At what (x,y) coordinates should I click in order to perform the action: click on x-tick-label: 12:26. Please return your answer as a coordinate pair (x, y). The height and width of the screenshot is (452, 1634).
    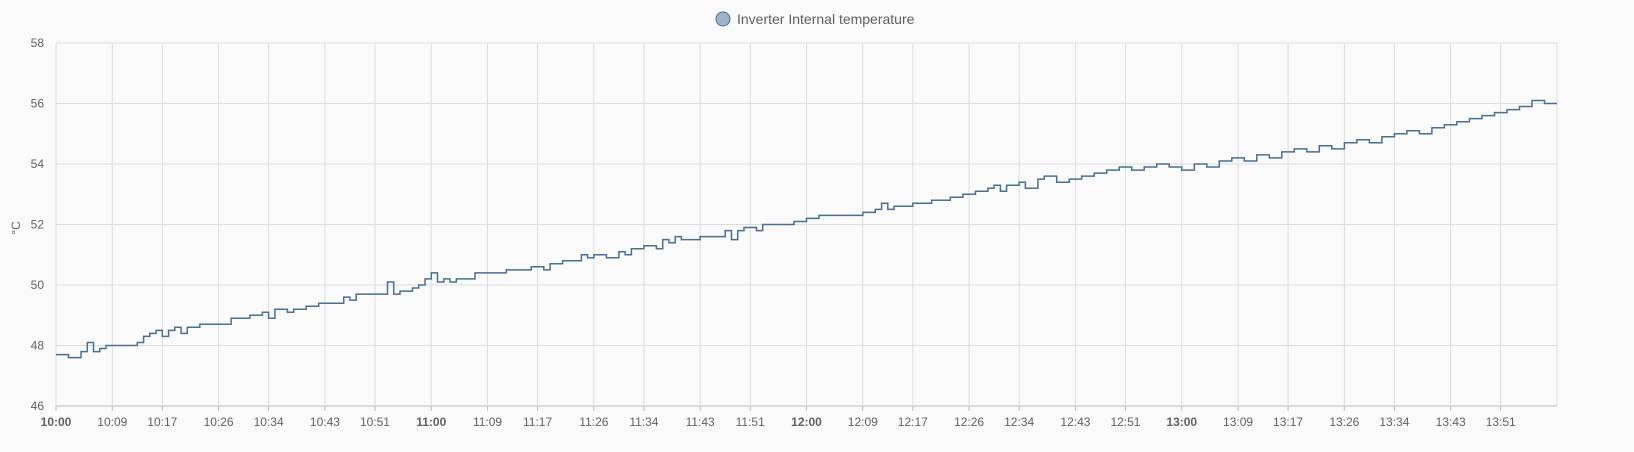
    Looking at the image, I should click on (969, 422).